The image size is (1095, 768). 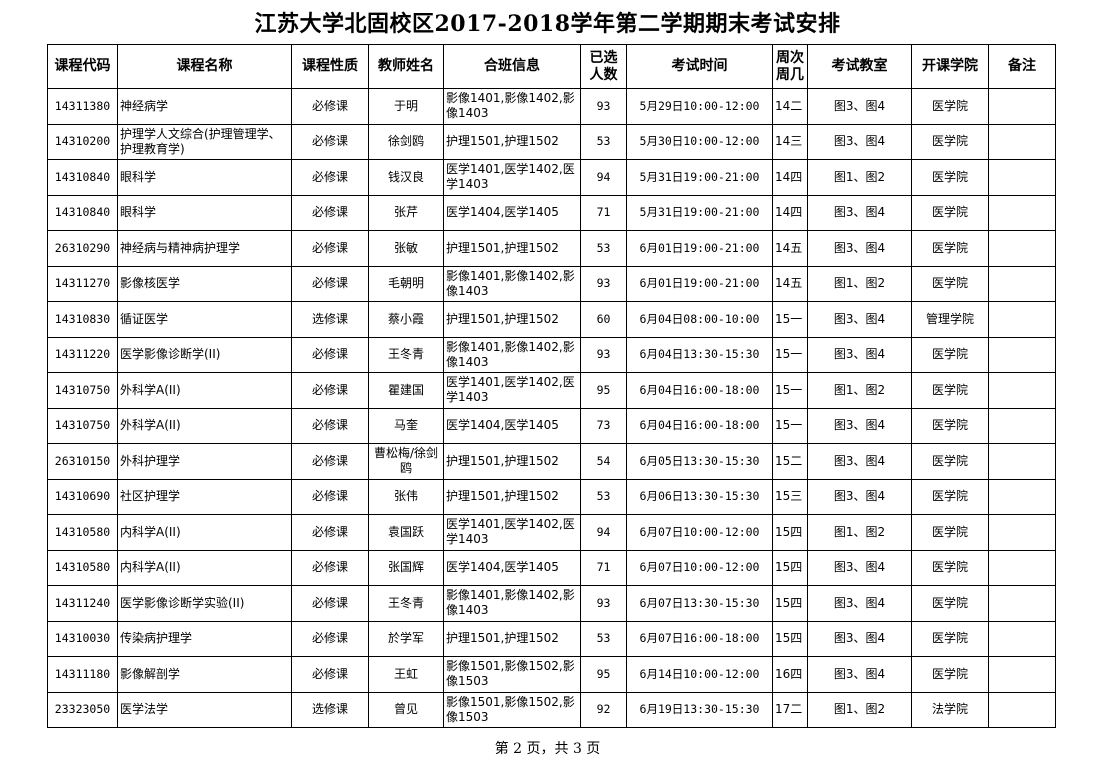 I want to click on cell-teacher: 张敏, so click(x=406, y=248).